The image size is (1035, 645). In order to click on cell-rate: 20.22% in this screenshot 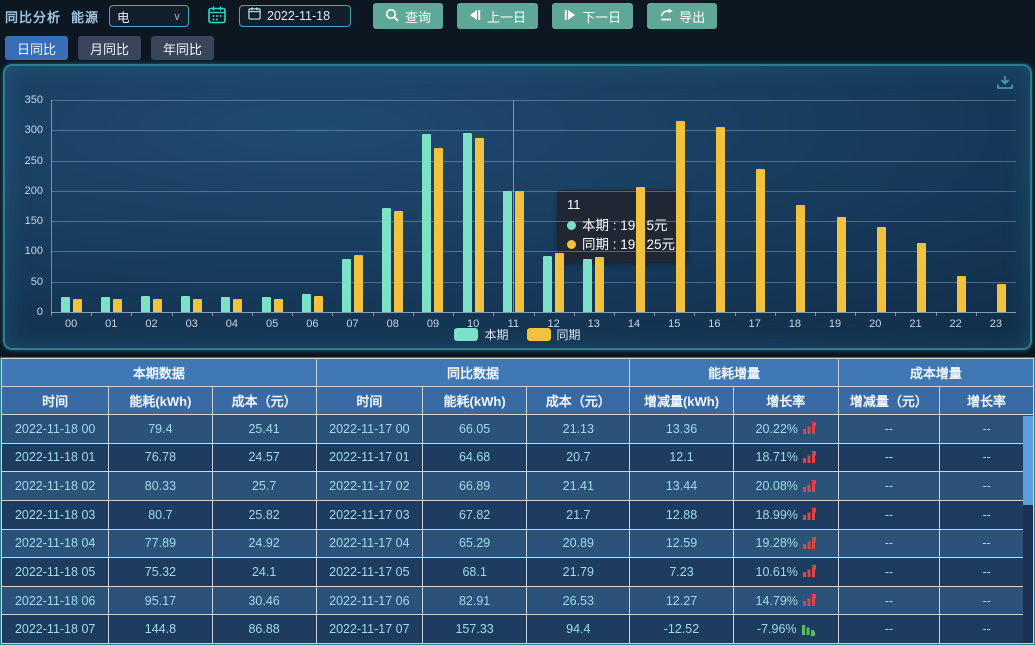, I will do `click(785, 429)`.